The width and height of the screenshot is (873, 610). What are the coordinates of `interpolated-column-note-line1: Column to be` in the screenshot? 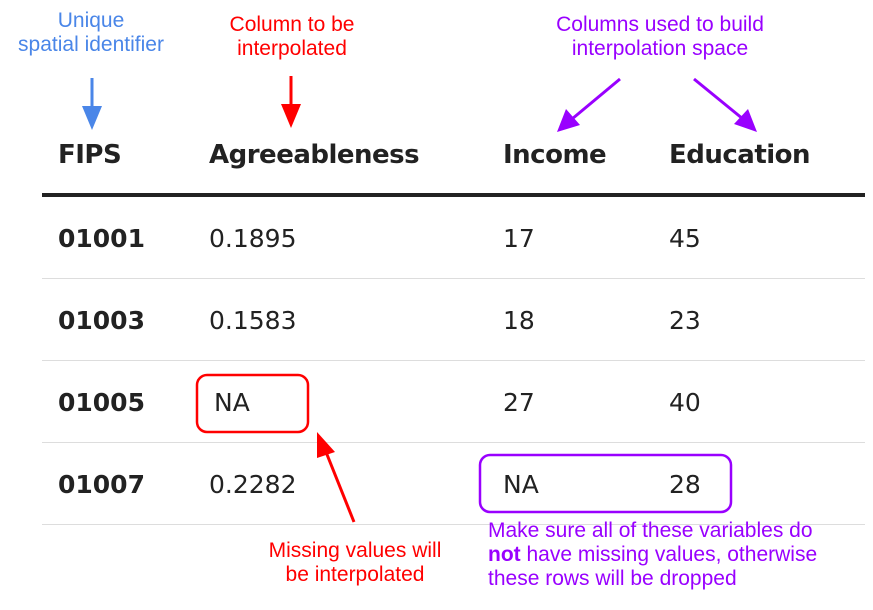 It's located at (292, 24).